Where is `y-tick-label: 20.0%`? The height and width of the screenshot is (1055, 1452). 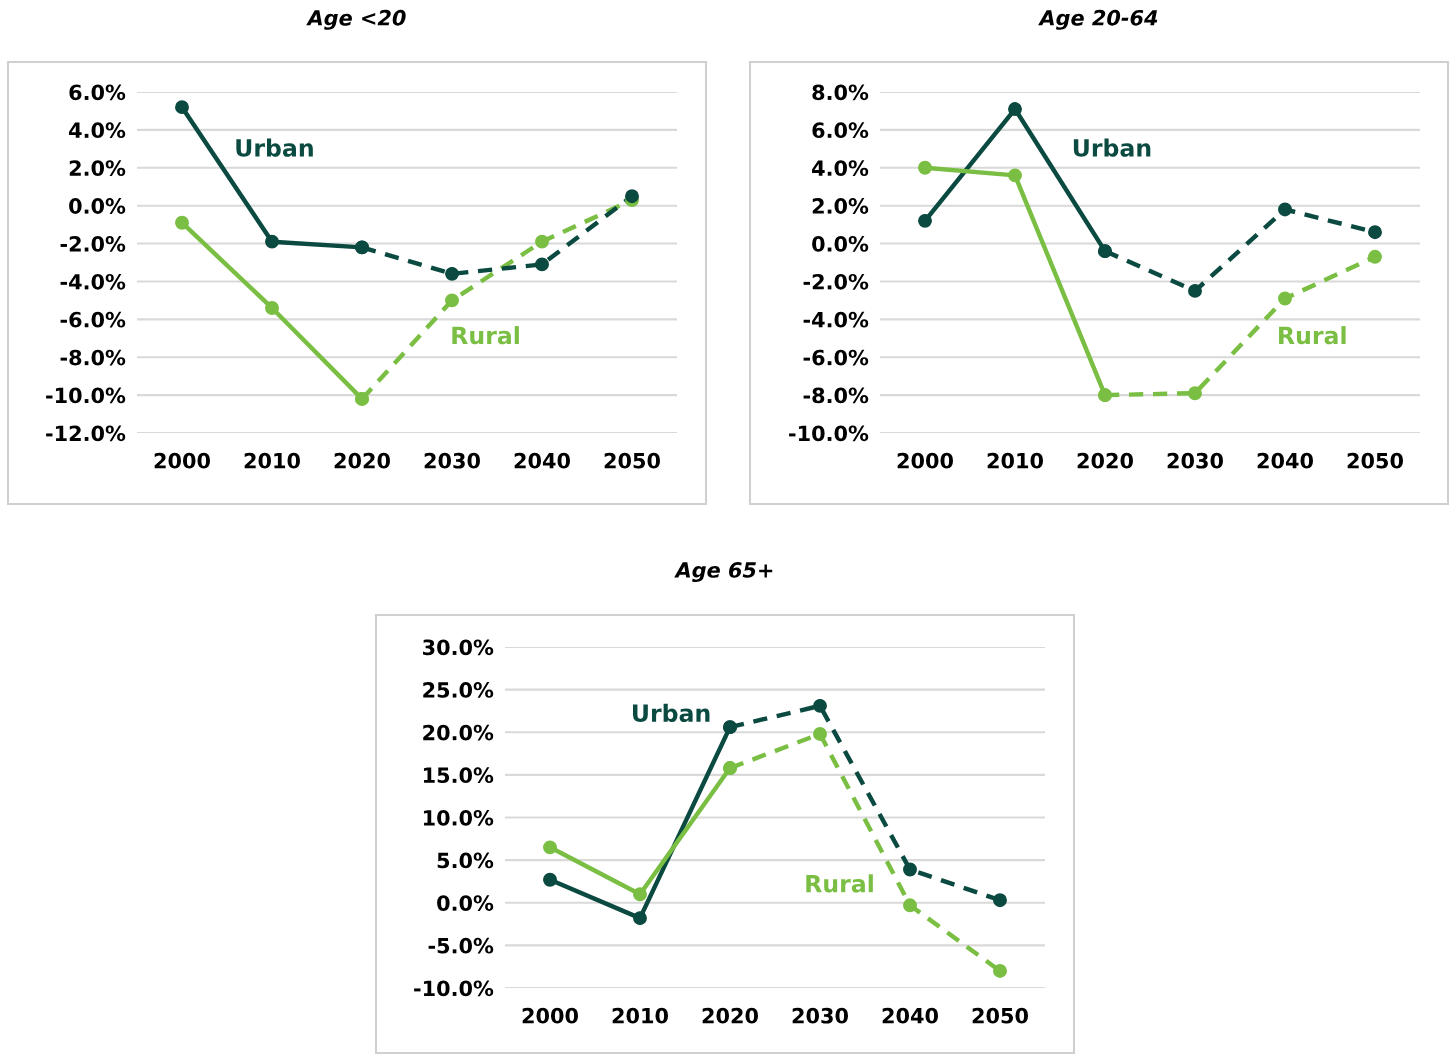
y-tick-label: 20.0% is located at coordinates (458, 732).